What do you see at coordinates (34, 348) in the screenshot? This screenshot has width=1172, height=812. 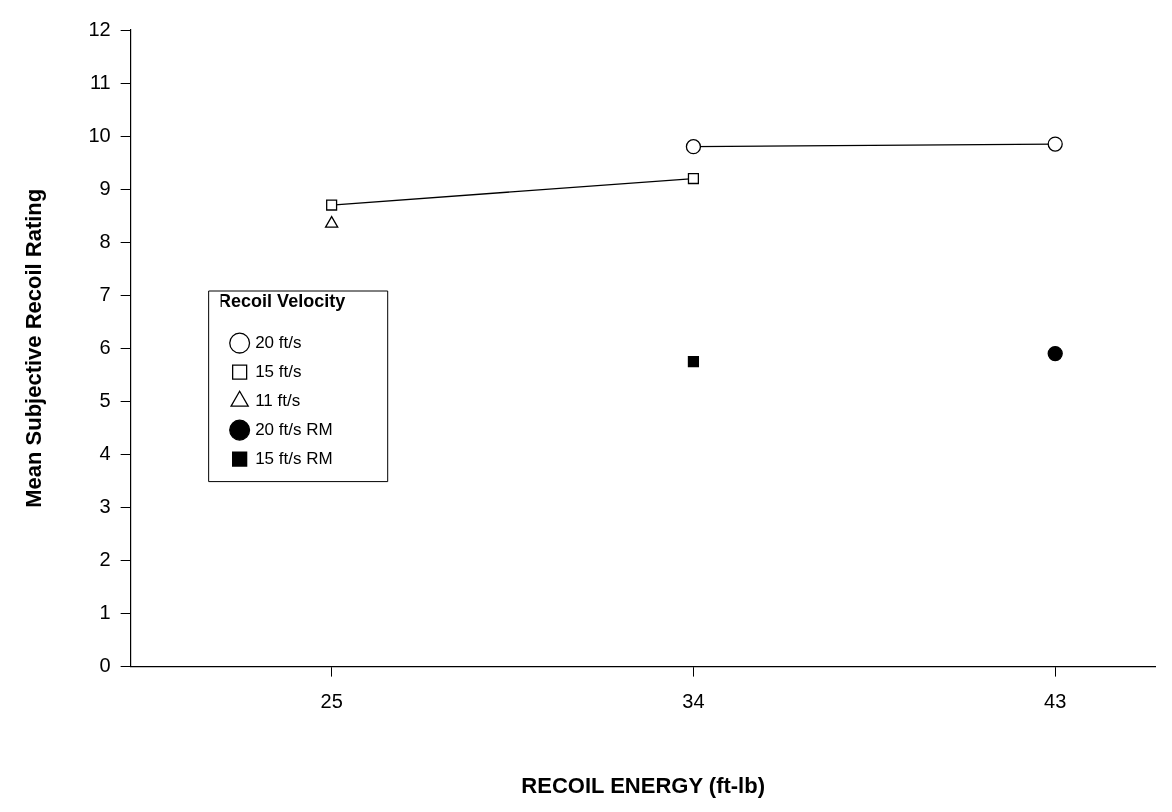 I see `y-axis-title: Mean Subjective Recoil Rating` at bounding box center [34, 348].